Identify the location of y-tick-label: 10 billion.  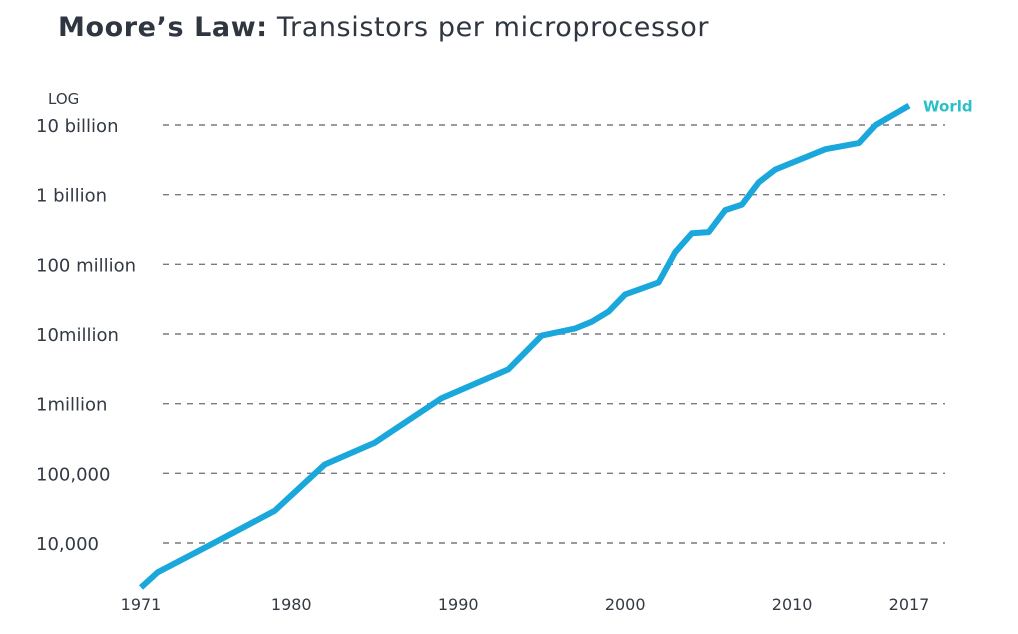
(77, 126).